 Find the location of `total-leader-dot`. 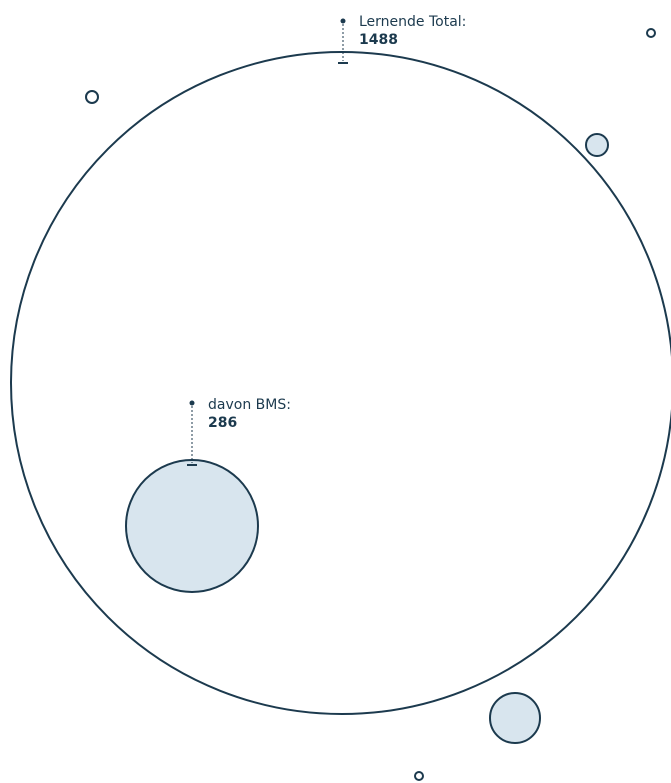

total-leader-dot is located at coordinates (343, 21).